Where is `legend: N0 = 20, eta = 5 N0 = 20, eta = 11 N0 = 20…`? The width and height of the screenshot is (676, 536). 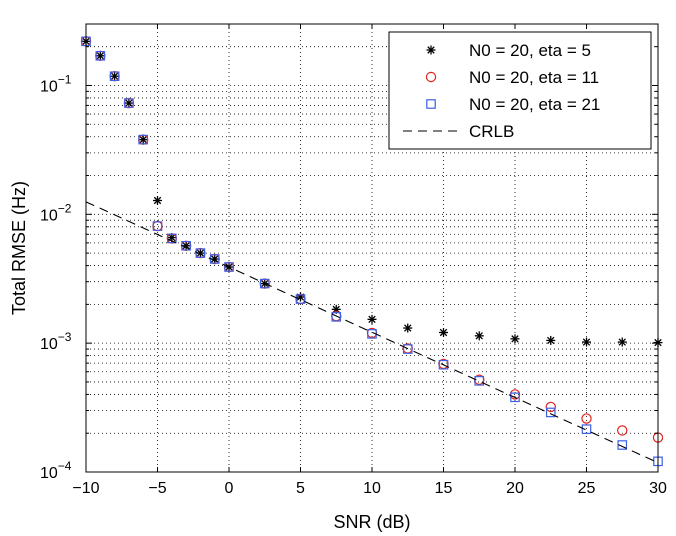 legend: N0 = 20, eta = 5 N0 = 20, eta = 11 N0 = 20… is located at coordinates (520, 90).